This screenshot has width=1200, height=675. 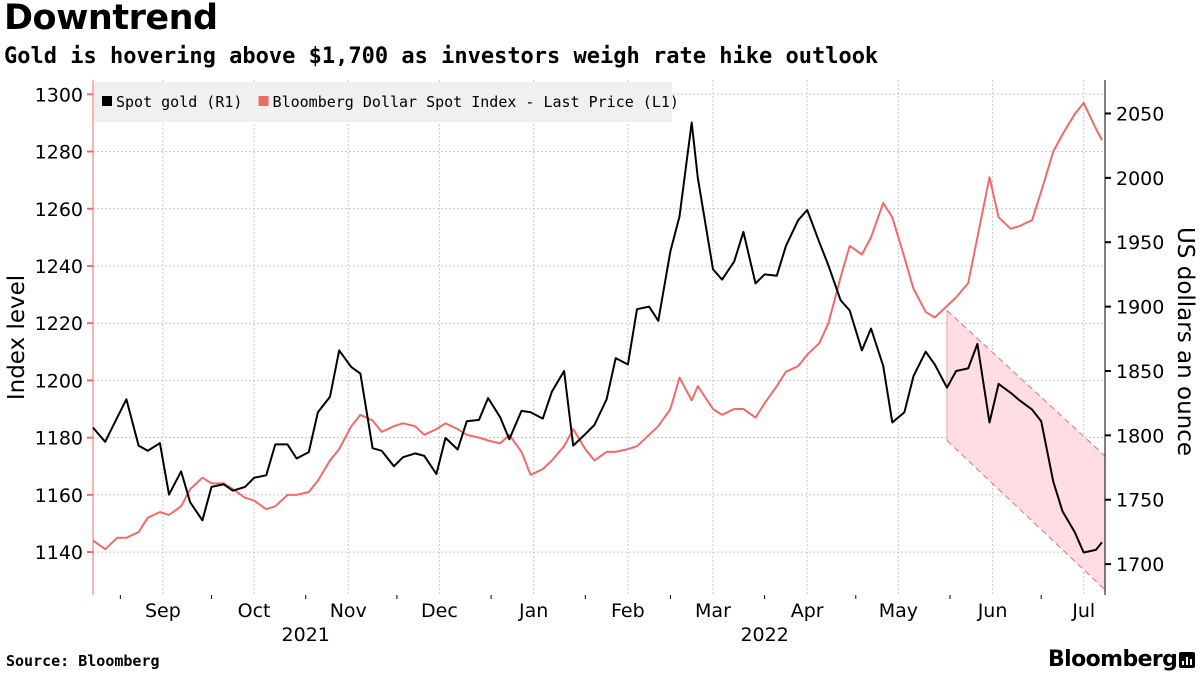 I want to click on x-tick-label: May, so click(x=898, y=611).